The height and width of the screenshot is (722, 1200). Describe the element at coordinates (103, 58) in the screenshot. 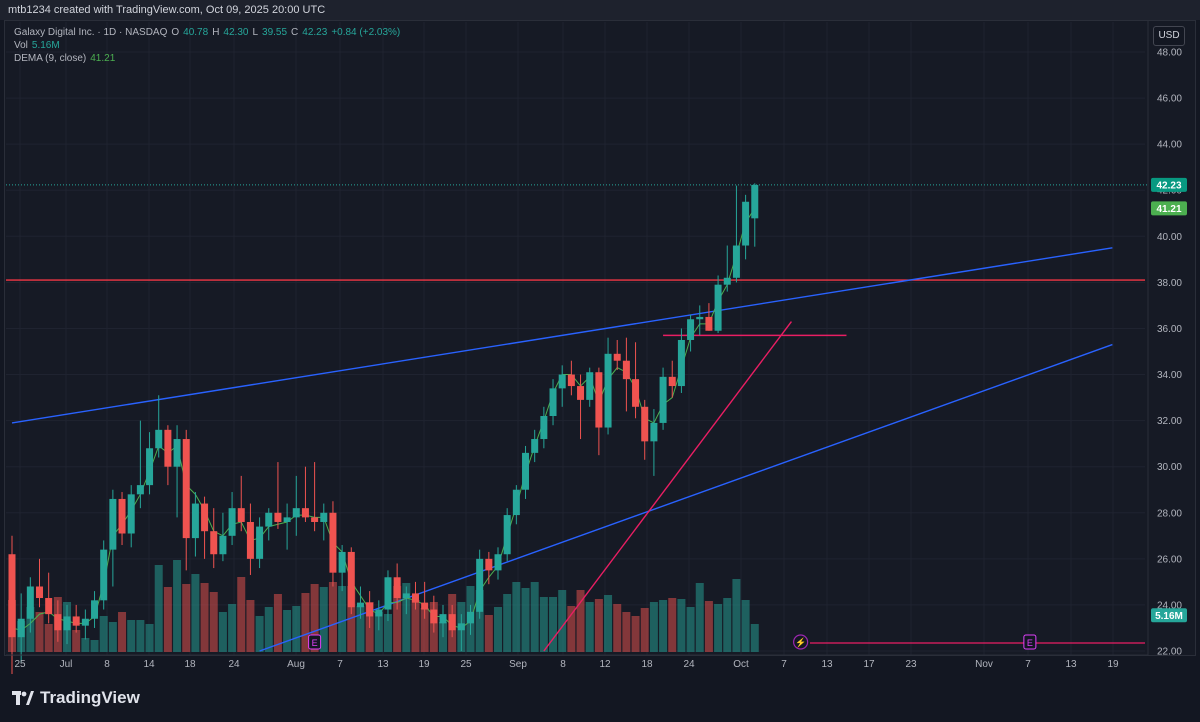

I see `legend-dema-value: 41.21` at that location.